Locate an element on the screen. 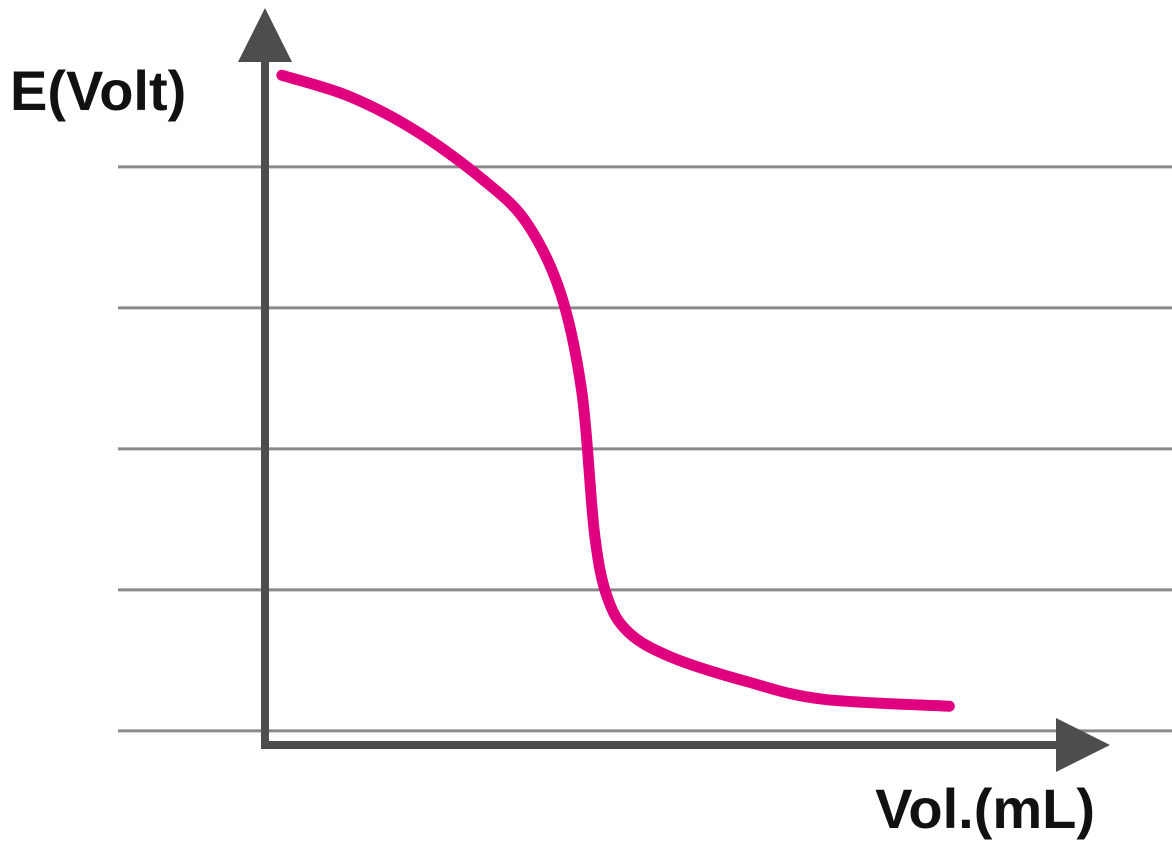 The height and width of the screenshot is (844, 1172). x-axis-label: Vol.(mL) is located at coordinates (985, 808).